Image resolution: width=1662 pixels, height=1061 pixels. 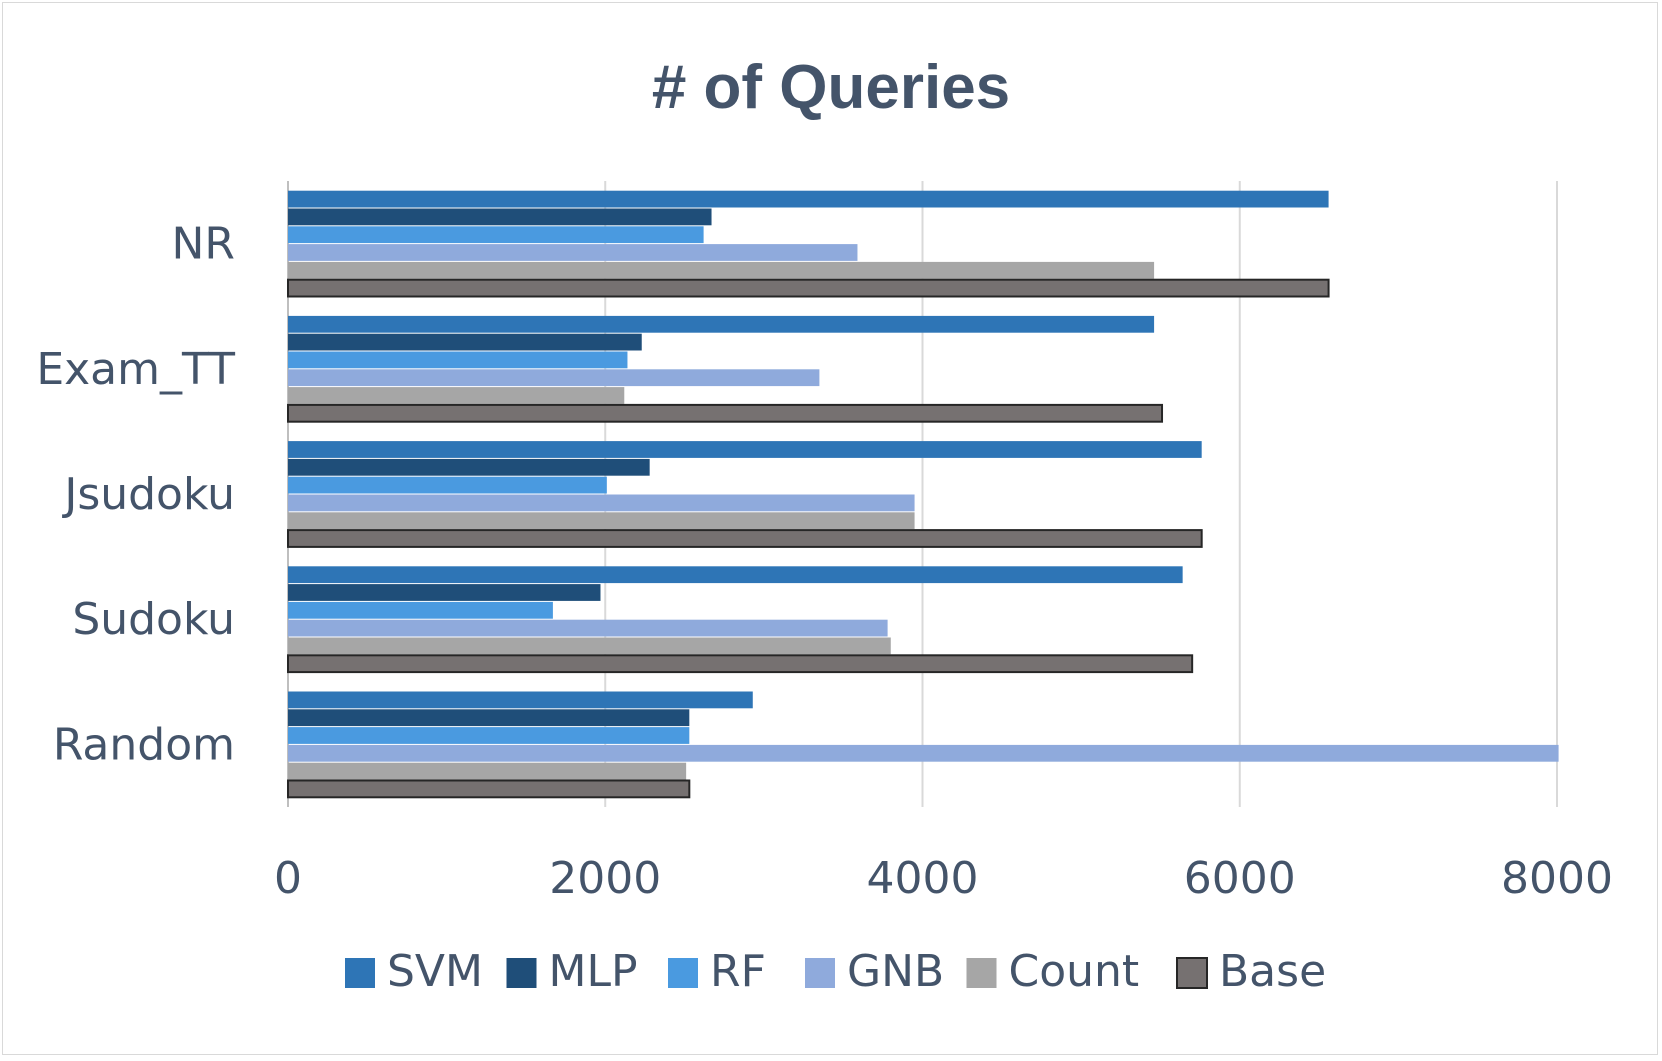 I want to click on legend-label-gnb: GNB, so click(x=895, y=971).